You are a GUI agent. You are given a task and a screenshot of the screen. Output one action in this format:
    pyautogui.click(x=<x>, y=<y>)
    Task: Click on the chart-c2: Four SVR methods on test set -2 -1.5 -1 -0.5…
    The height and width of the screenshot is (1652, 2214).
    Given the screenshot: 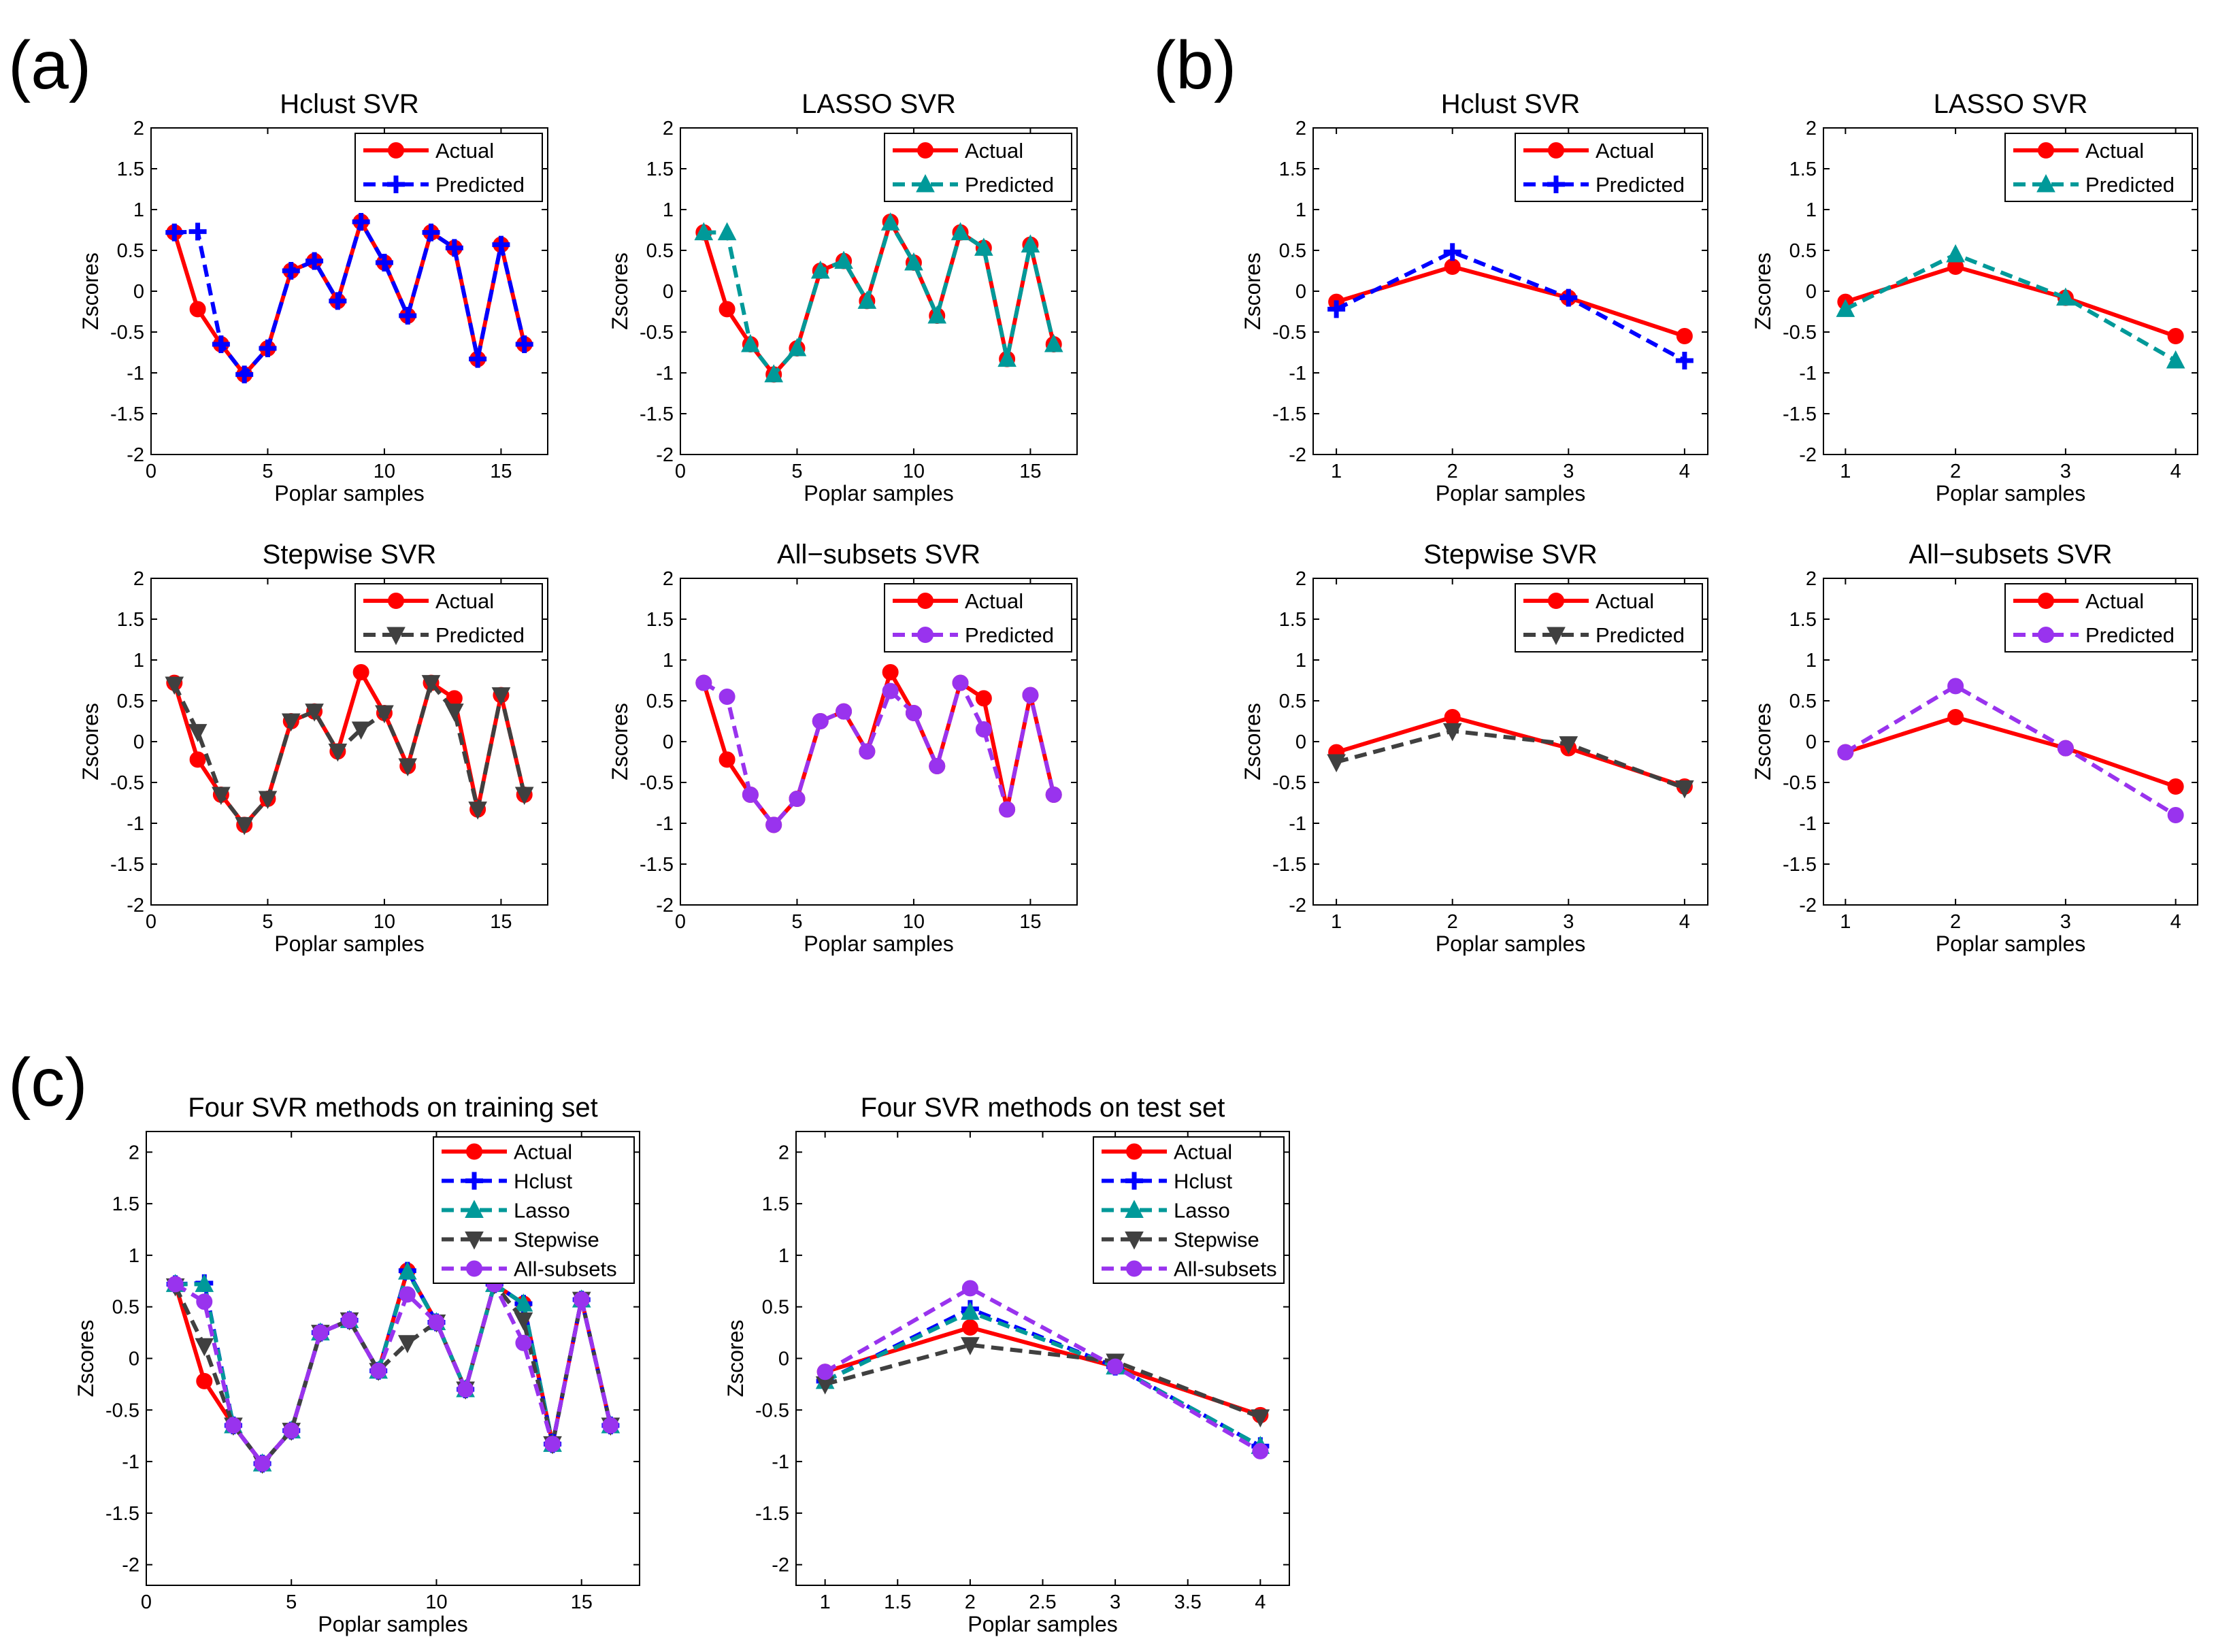 What is the action you would take?
    pyautogui.click(x=1007, y=1364)
    